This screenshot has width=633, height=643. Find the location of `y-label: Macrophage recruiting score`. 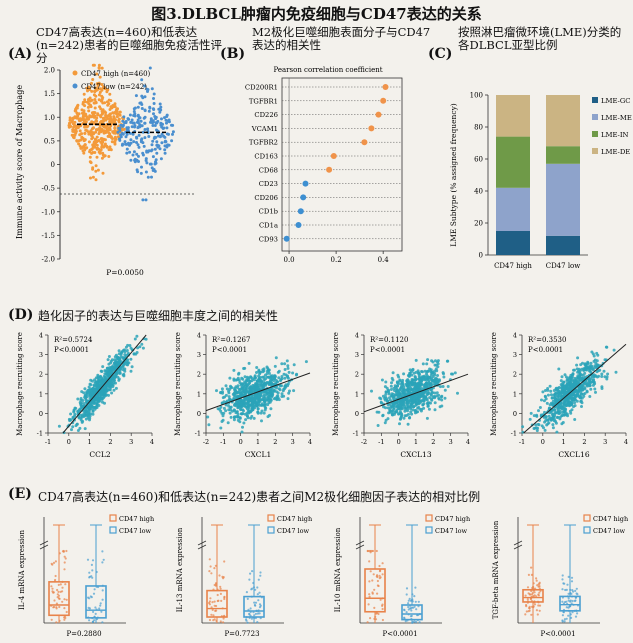

y-label: Macrophage recruiting score is located at coordinates (178, 384).